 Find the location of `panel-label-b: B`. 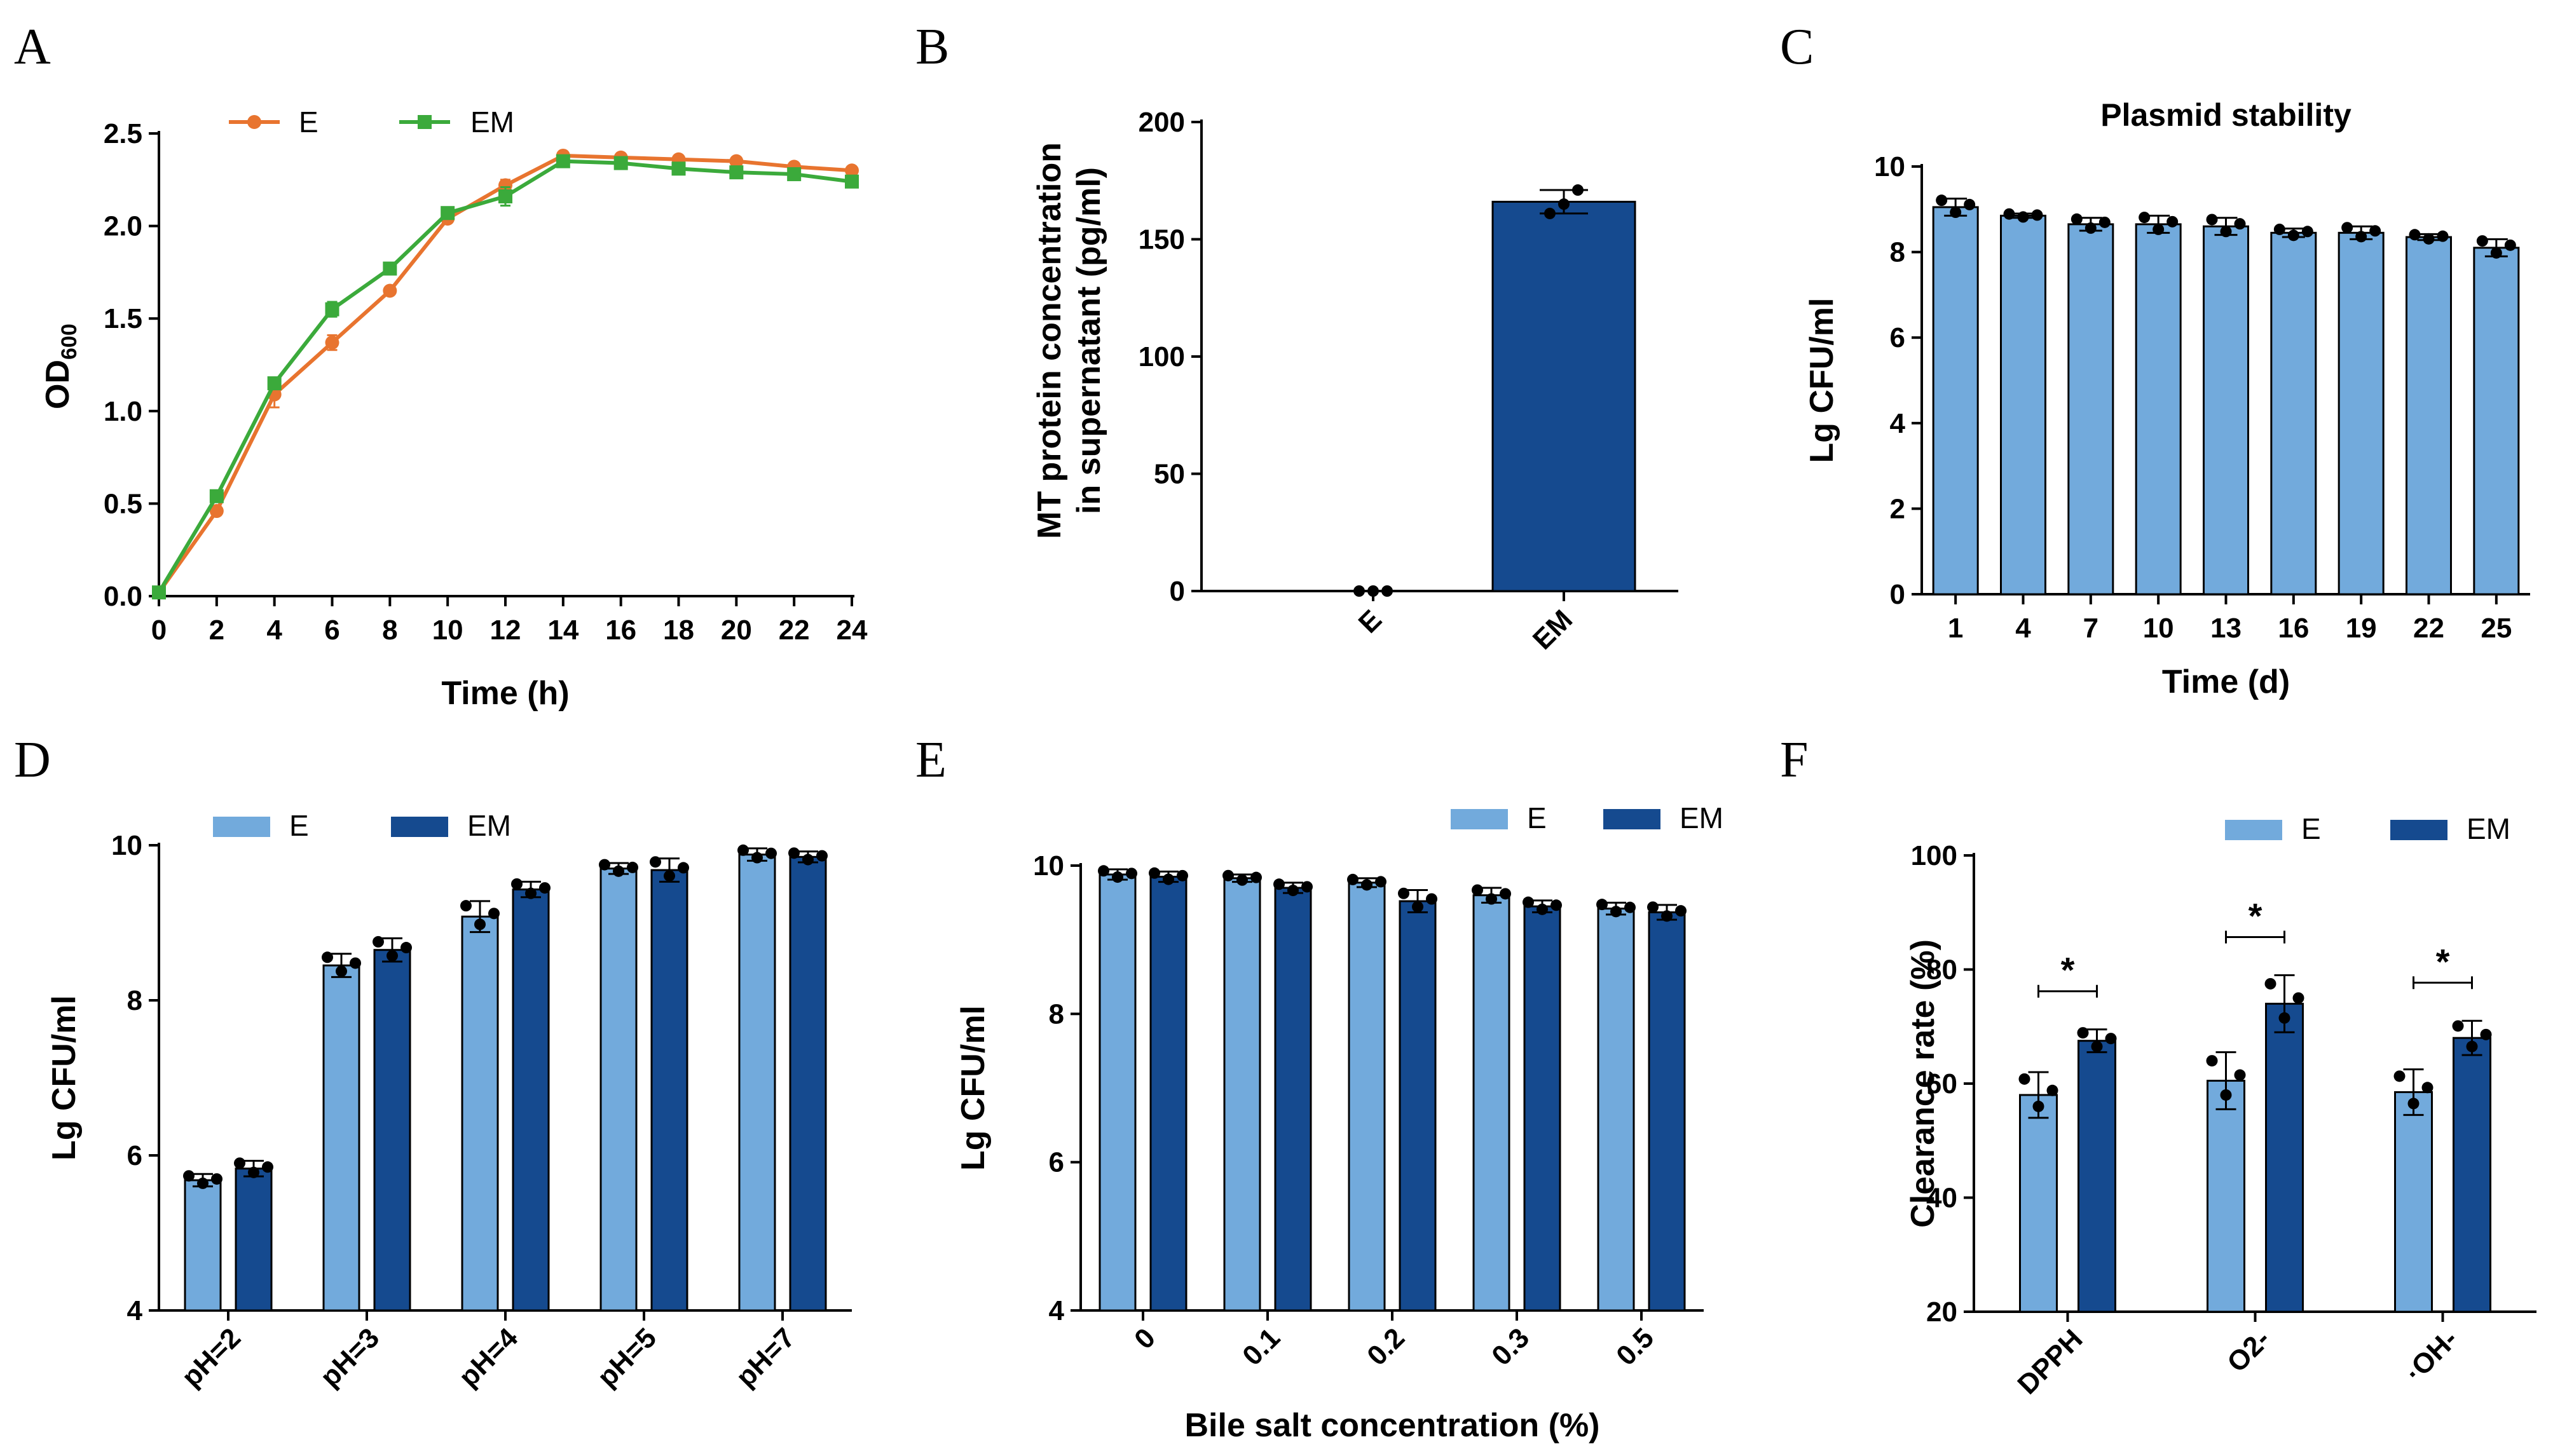

panel-label-b: B is located at coordinates (932, 47).